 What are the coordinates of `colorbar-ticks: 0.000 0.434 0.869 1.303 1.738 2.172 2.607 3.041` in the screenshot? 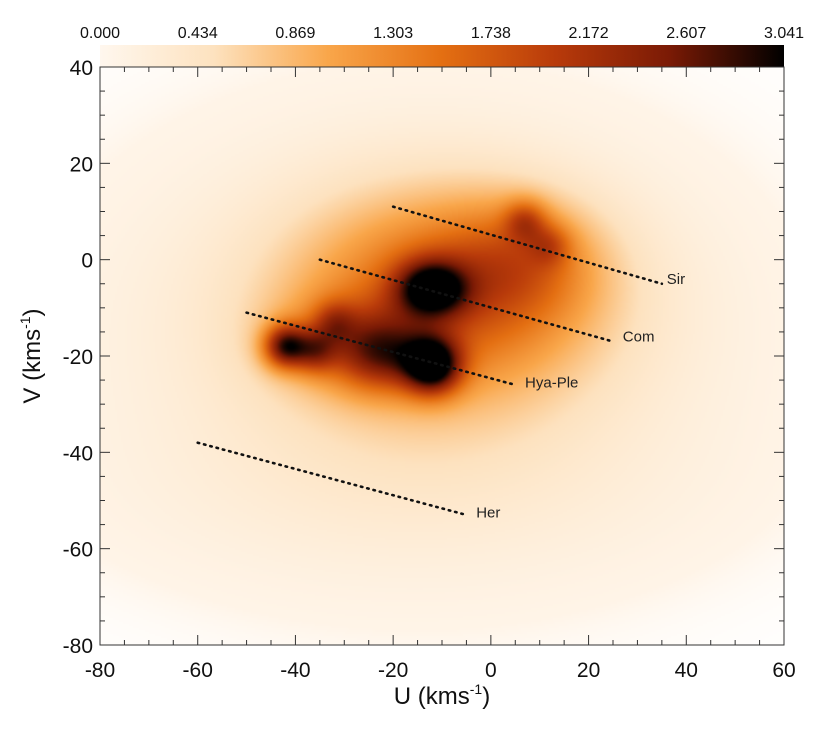 It's located at (442, 33).